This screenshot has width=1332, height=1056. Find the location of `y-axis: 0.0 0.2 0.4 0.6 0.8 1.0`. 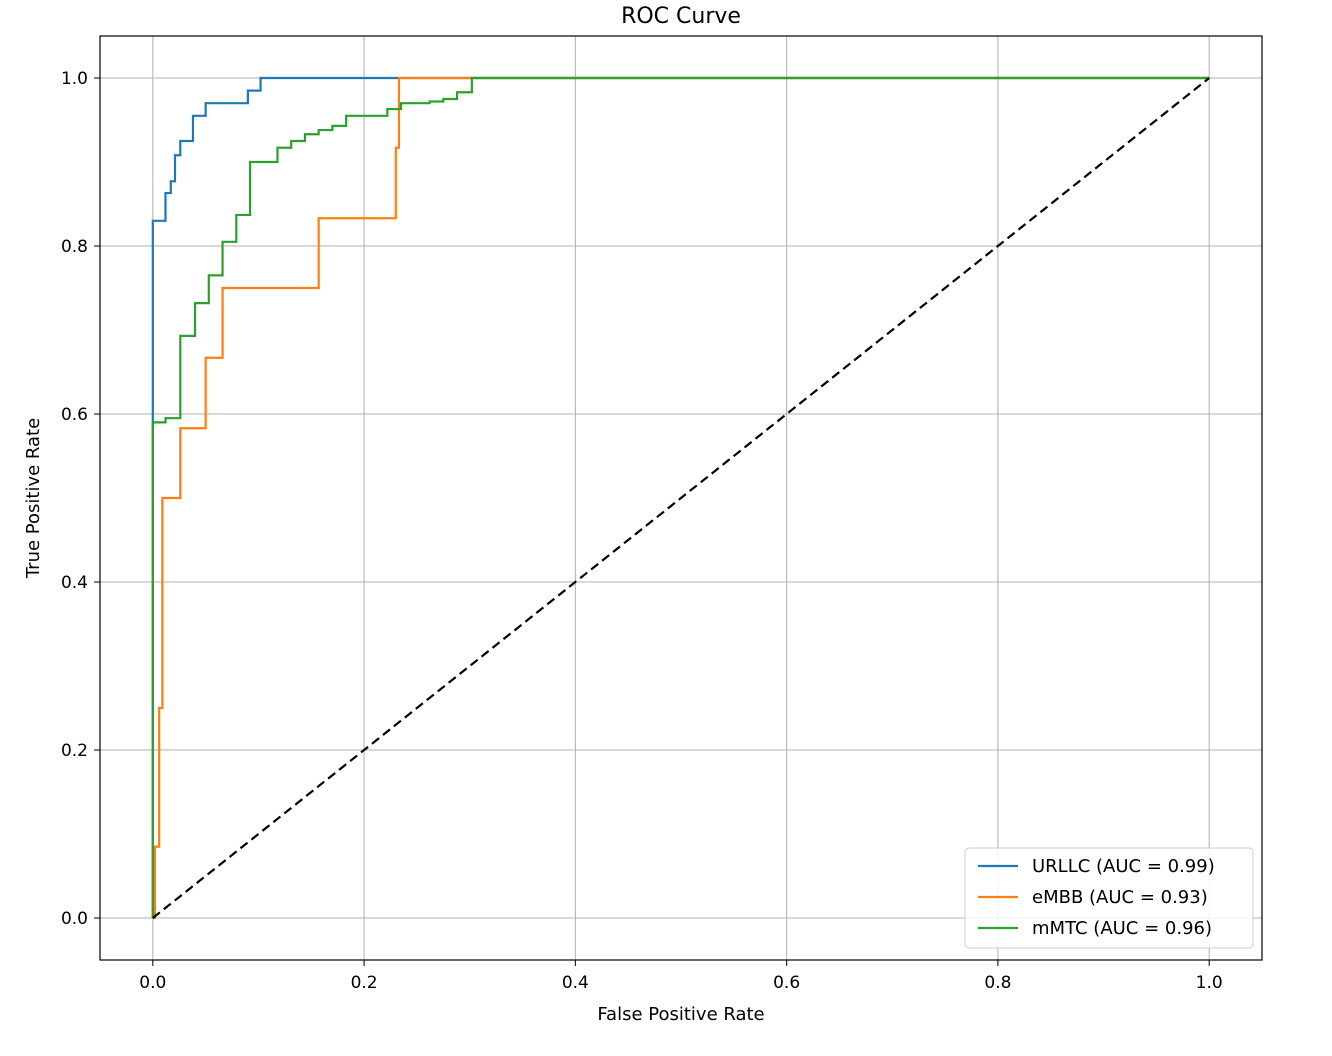

y-axis: 0.0 0.2 0.4 0.6 0.8 1.0 is located at coordinates (80, 499).